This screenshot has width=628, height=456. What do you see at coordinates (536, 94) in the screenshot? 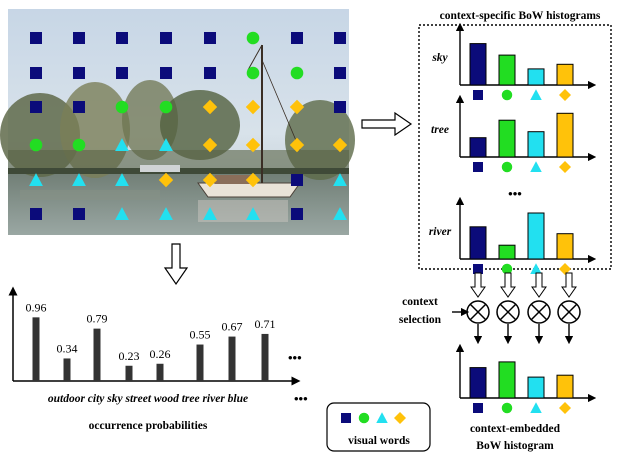
I see `context-sky-bar-triangle-icon` at bounding box center [536, 94].